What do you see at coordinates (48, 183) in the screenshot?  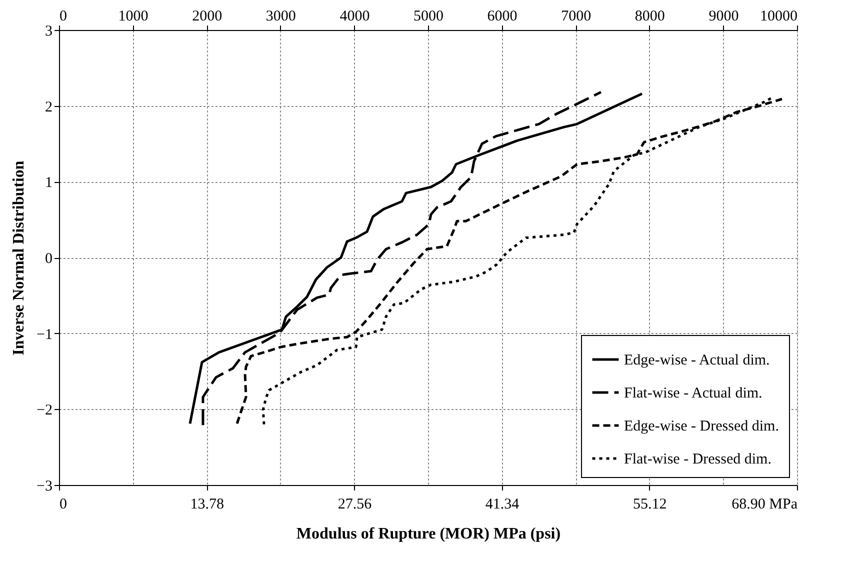 I see `y-tick-label: 1` at bounding box center [48, 183].